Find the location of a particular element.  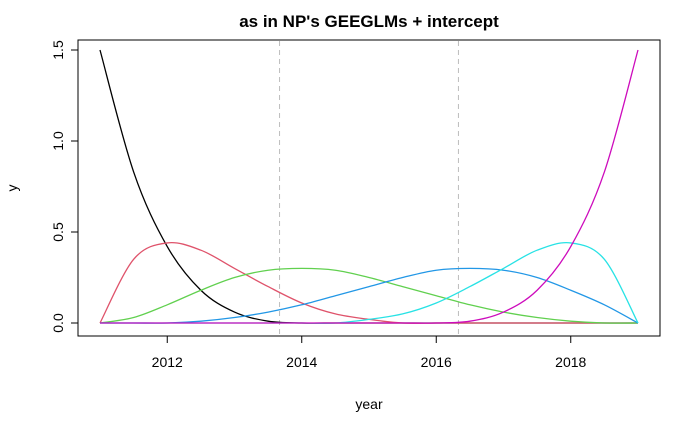

chart-title: as in NP's GEEGLMs + intercept is located at coordinates (369, 21).